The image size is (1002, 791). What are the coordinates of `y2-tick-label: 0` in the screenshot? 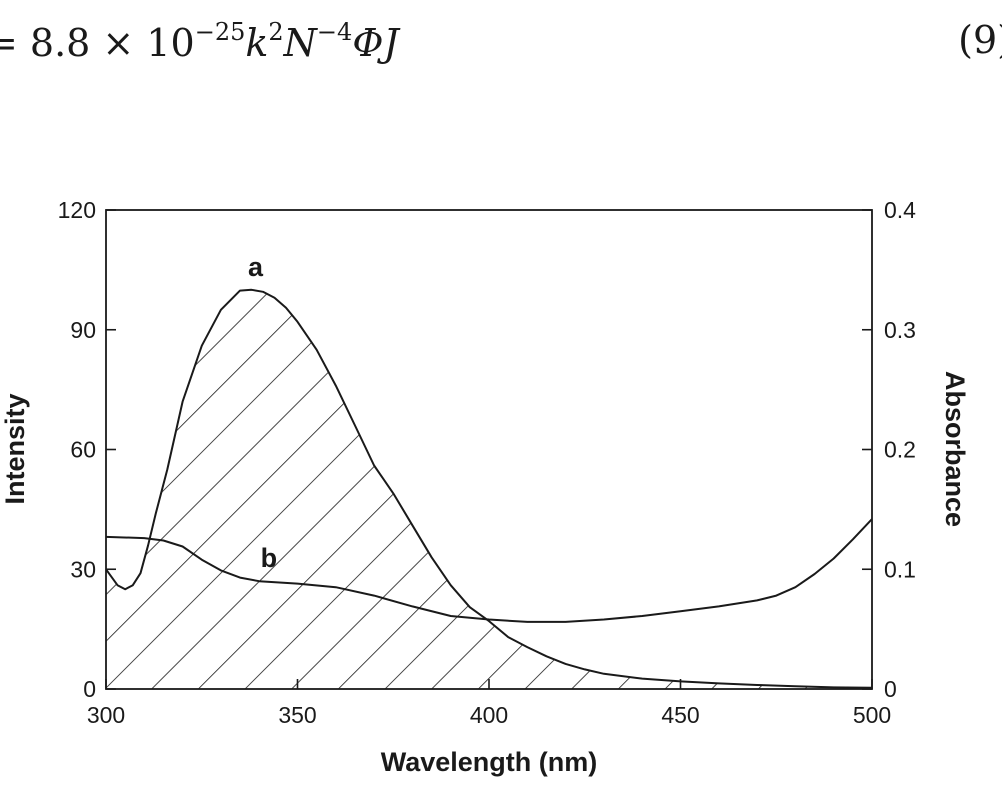 It's located at (890, 689).